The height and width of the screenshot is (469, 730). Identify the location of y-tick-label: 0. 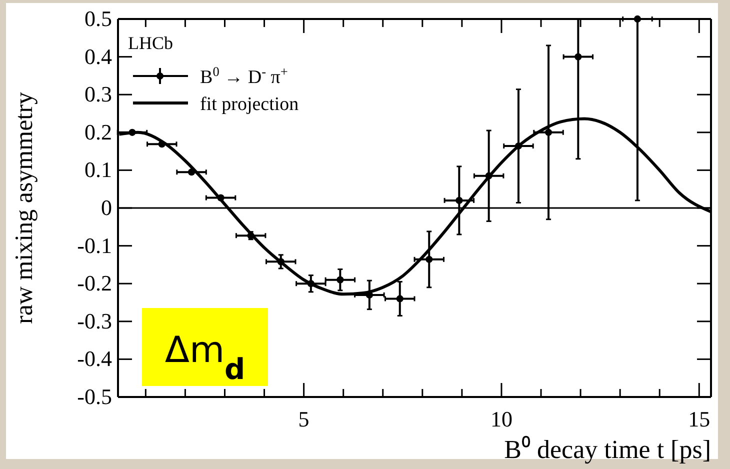
(106, 207).